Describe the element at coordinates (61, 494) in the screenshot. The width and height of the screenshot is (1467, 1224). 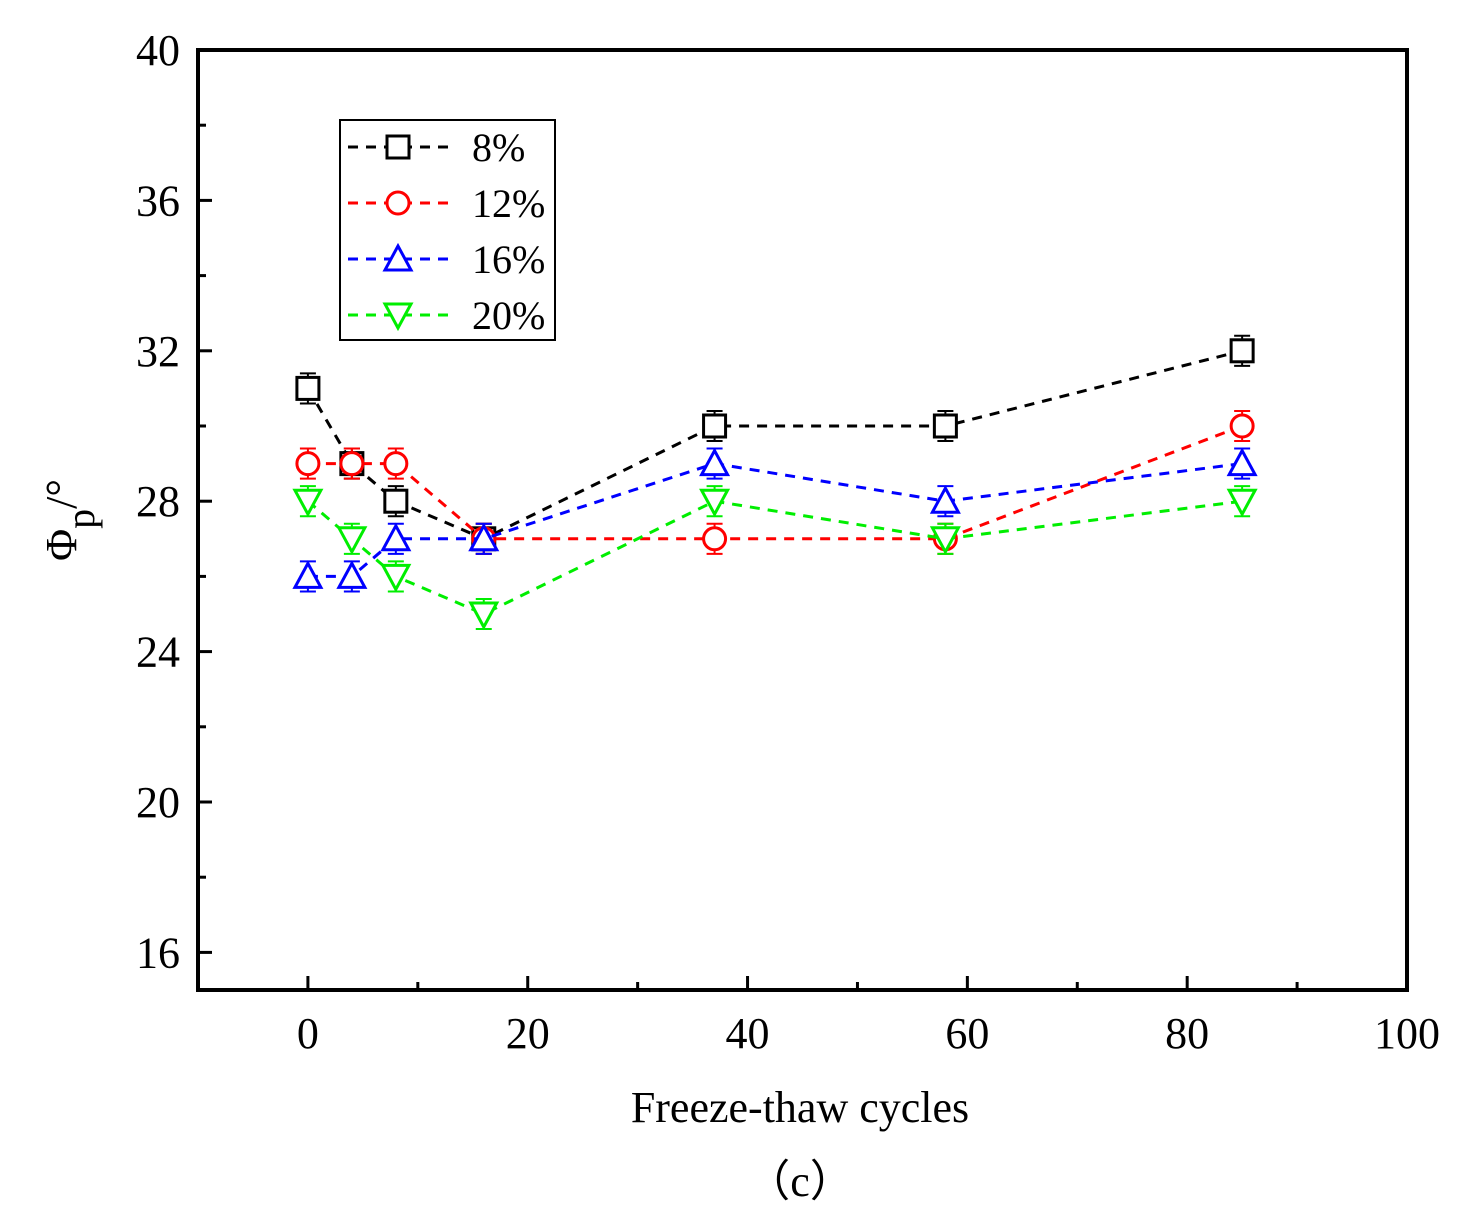
I see `y-axis-unit: /°` at that location.